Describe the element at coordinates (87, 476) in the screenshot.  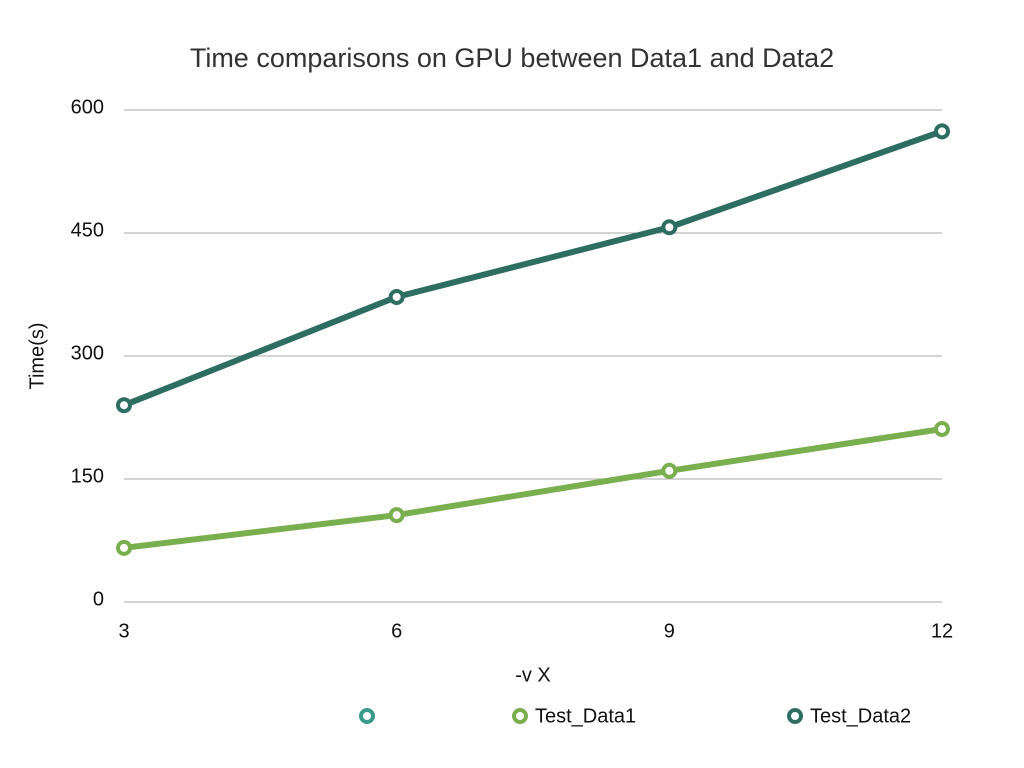
I see `y-tick-label: 150` at that location.